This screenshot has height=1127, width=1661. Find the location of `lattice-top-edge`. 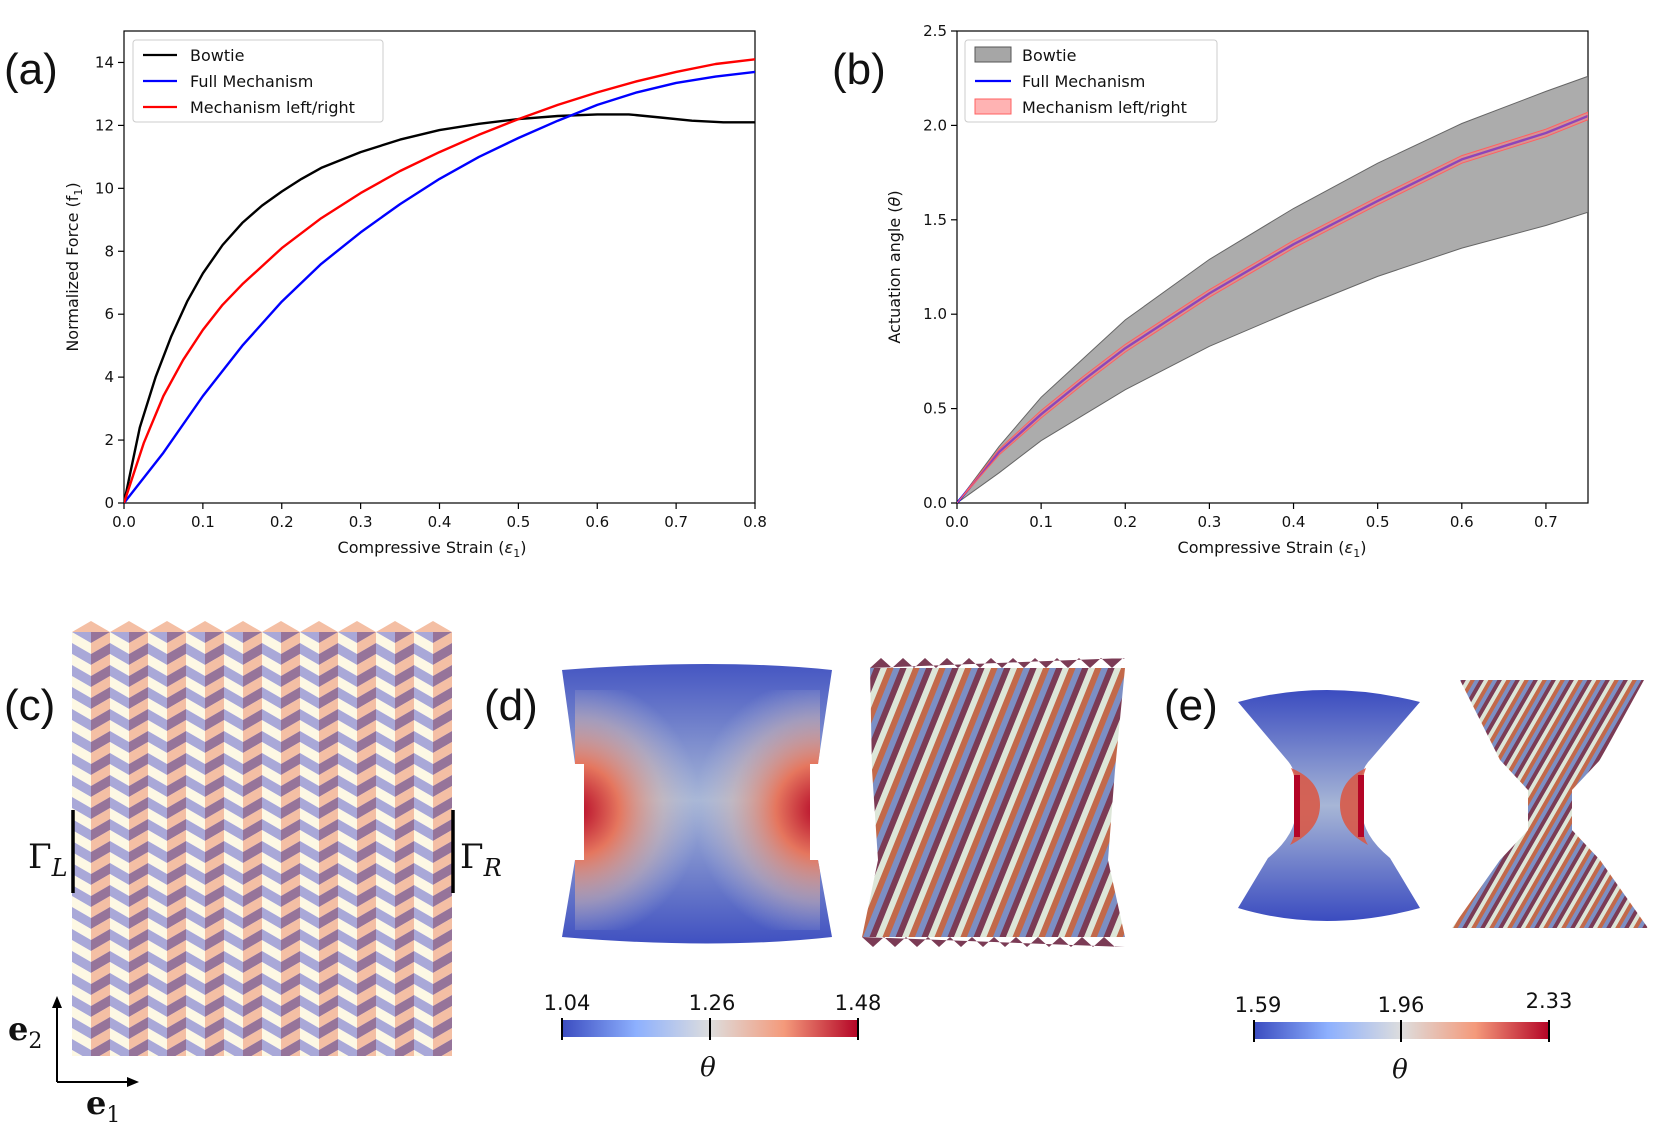

lattice-top-edge is located at coordinates (262, 626).